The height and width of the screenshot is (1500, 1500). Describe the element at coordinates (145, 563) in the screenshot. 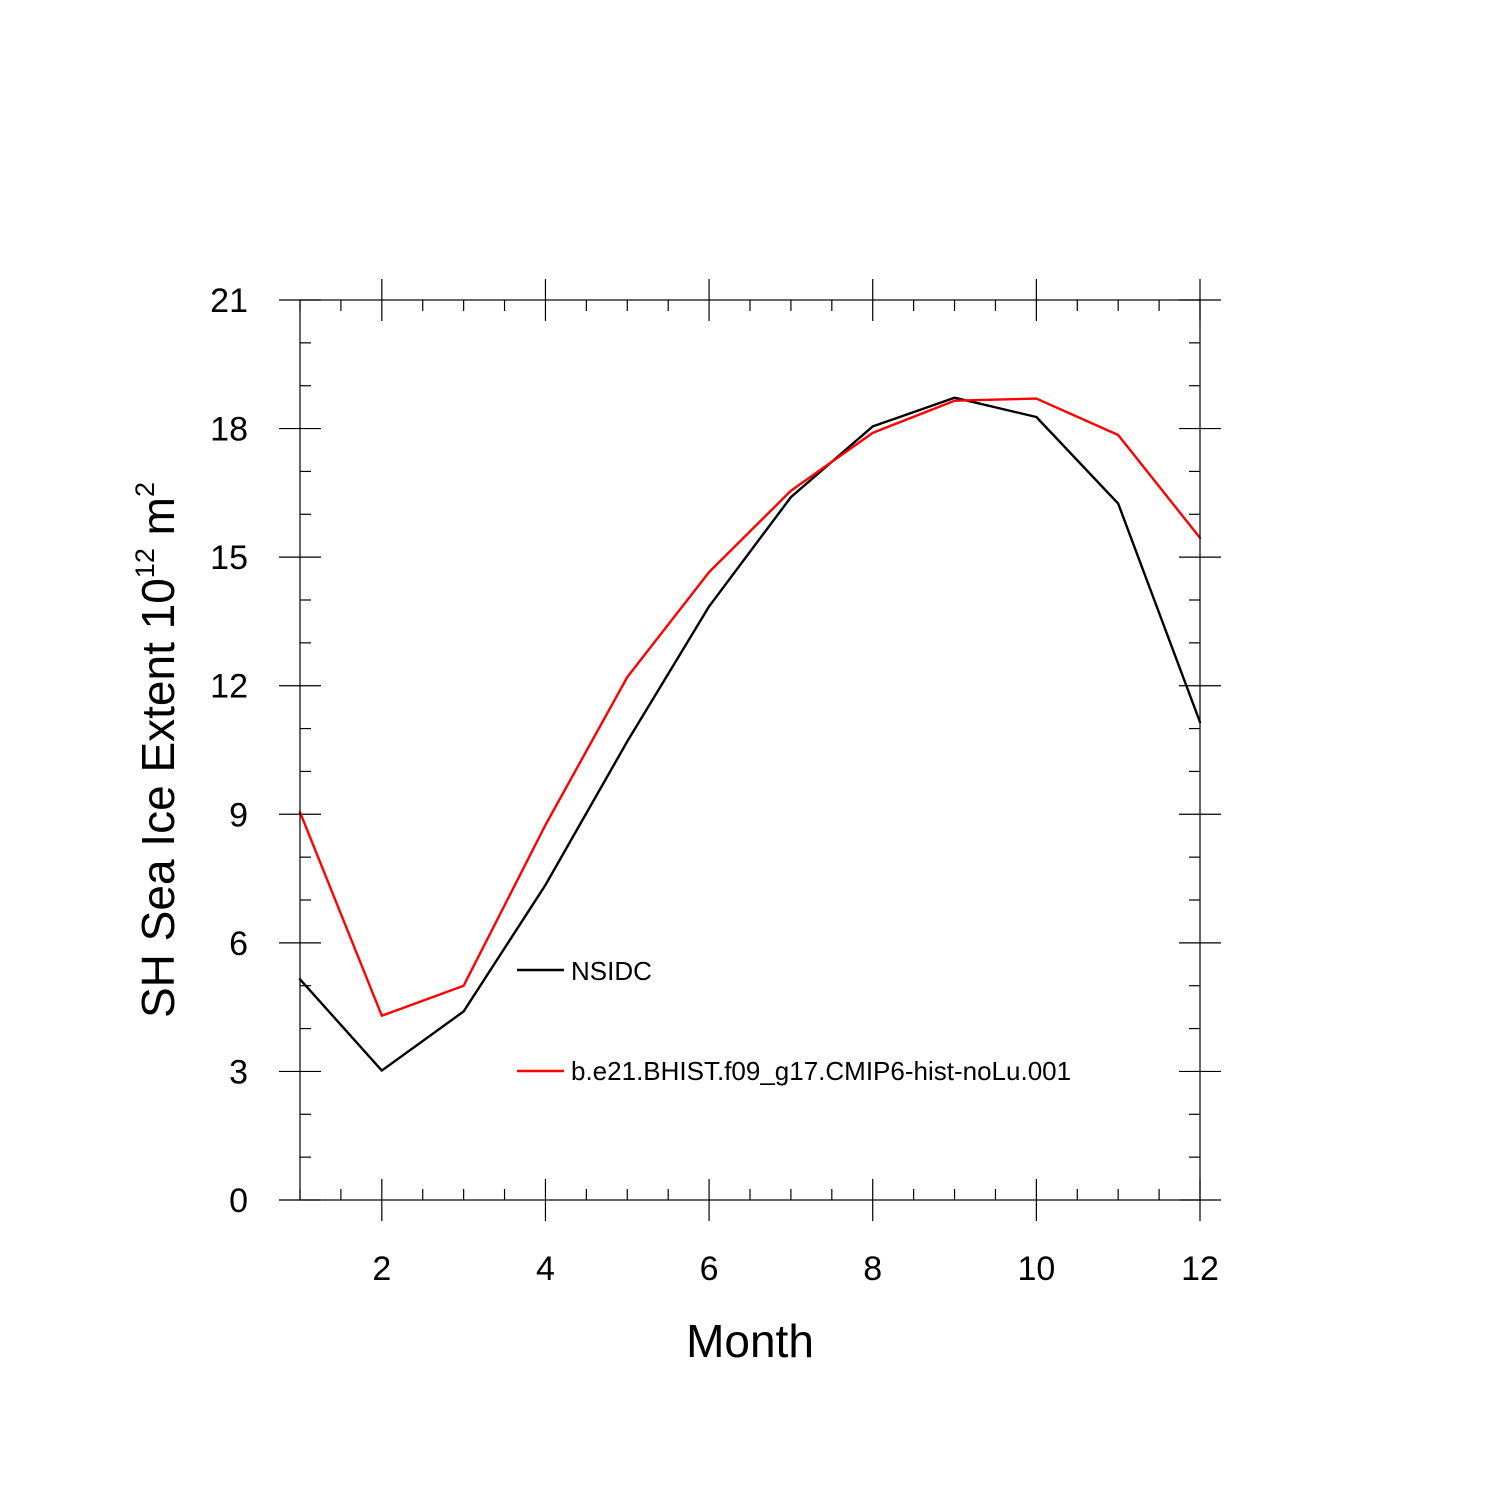

I see `y-axis-label-exponent: 12` at that location.